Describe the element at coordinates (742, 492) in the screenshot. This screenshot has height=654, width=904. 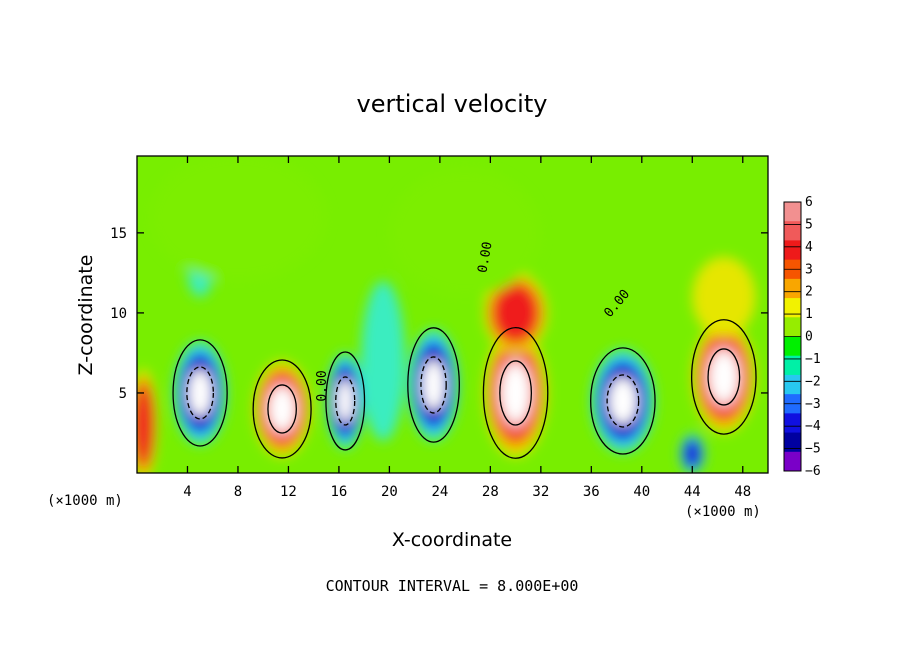
I see `x-tick-label-11: 48` at that location.